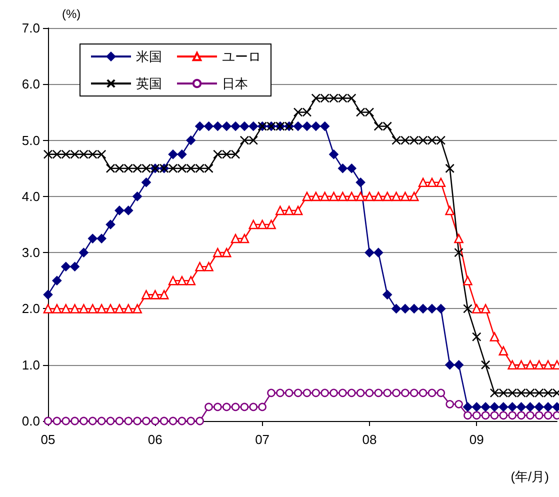 This screenshot has width=559, height=497. Describe the element at coordinates (262, 439) in the screenshot. I see `x-tick-label: 07` at that location.